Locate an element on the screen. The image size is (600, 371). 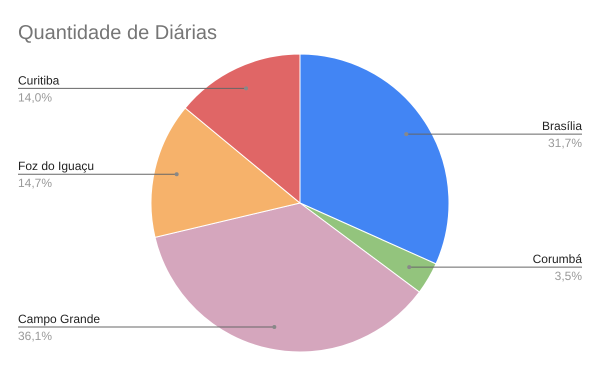
data-label: 31,7% is located at coordinates (565, 143).